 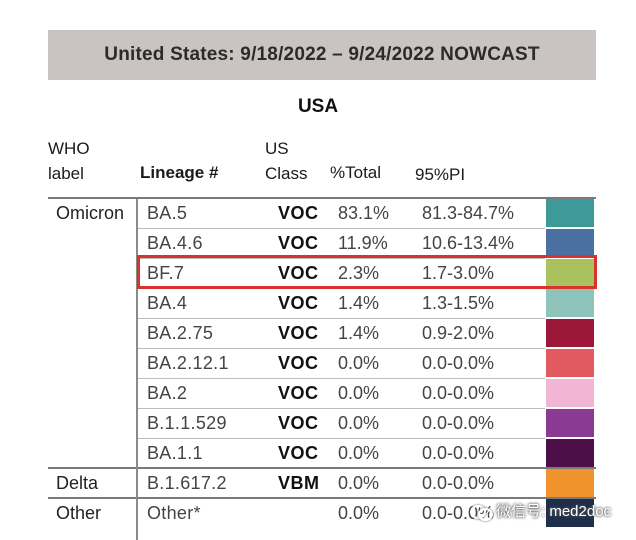 What do you see at coordinates (179, 172) in the screenshot?
I see `header-lineage: Lineage #` at bounding box center [179, 172].